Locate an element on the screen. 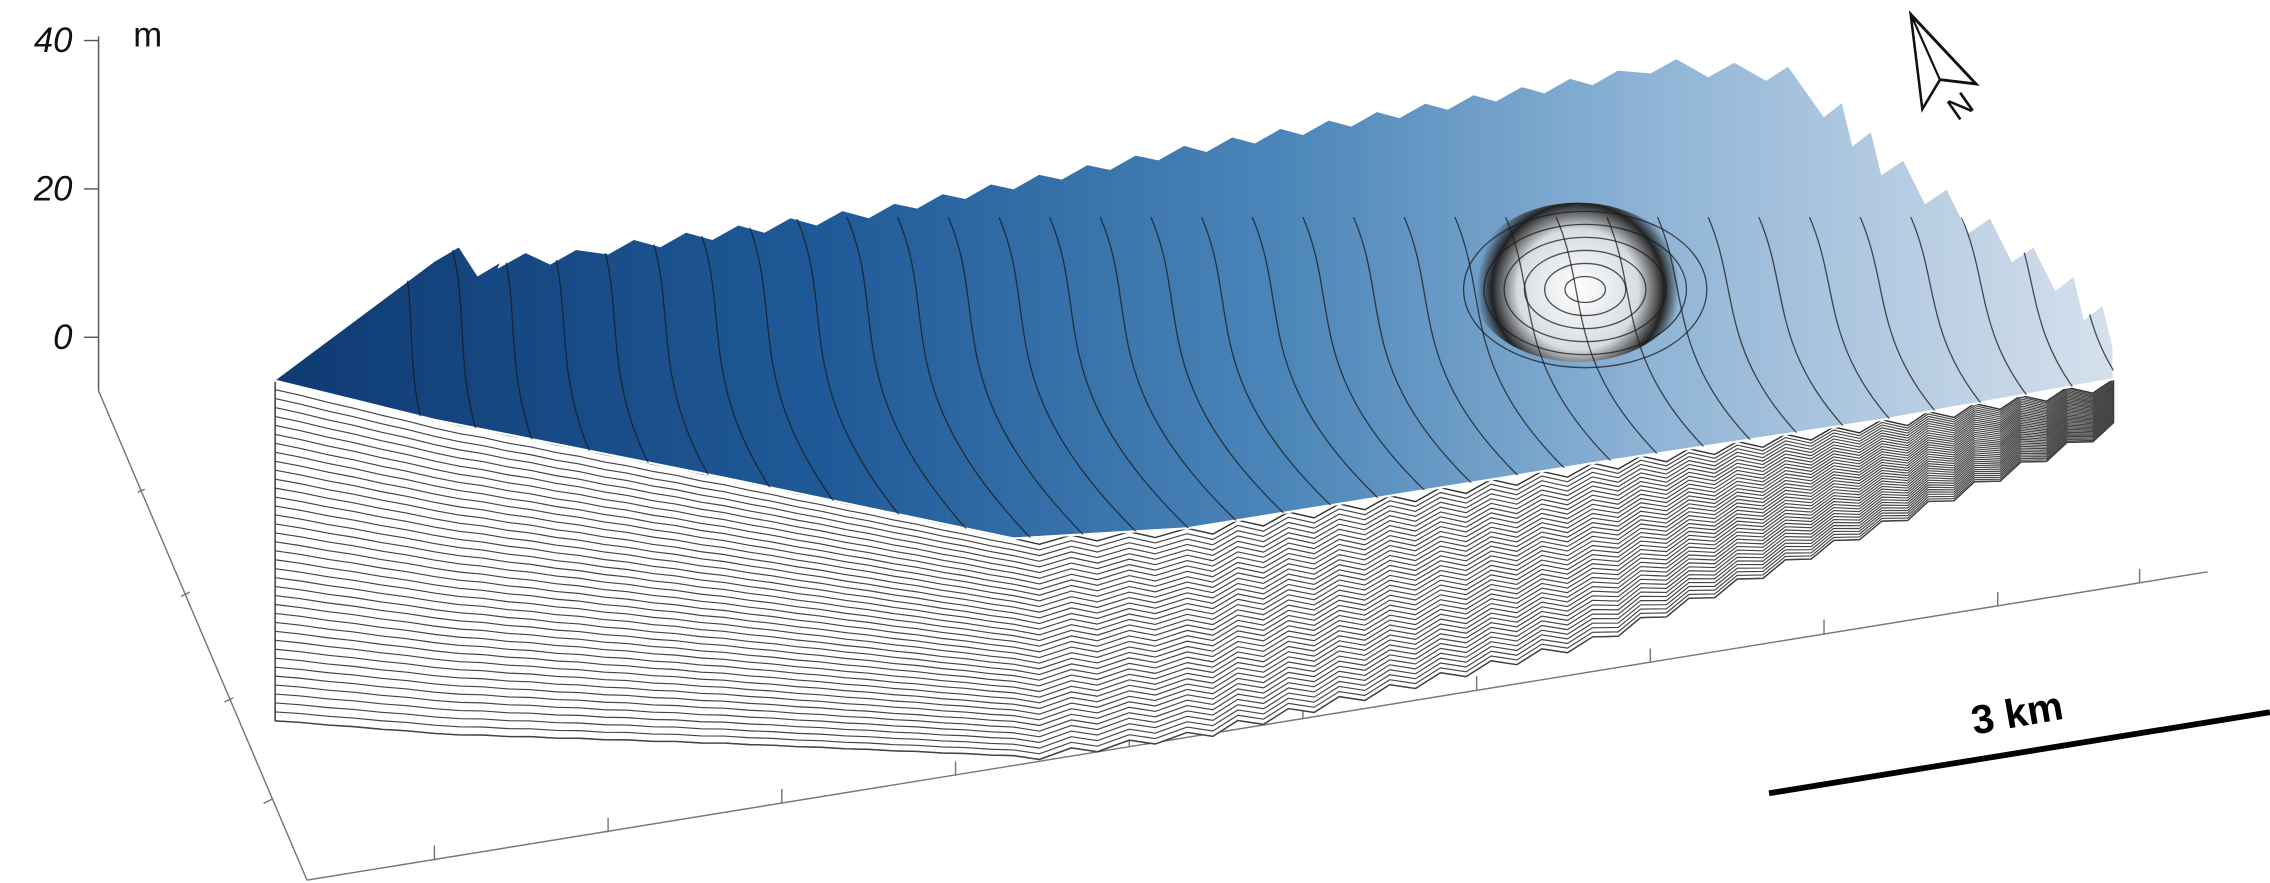 Image resolution: width=2270 pixels, height=883 pixels. scale-label: 3 km is located at coordinates (2017, 712).